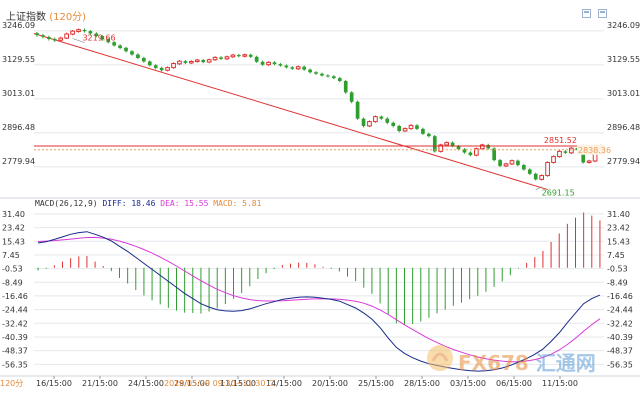  Describe the element at coordinates (26, 17) in the screenshot. I see `index-name: 上证指数` at that location.